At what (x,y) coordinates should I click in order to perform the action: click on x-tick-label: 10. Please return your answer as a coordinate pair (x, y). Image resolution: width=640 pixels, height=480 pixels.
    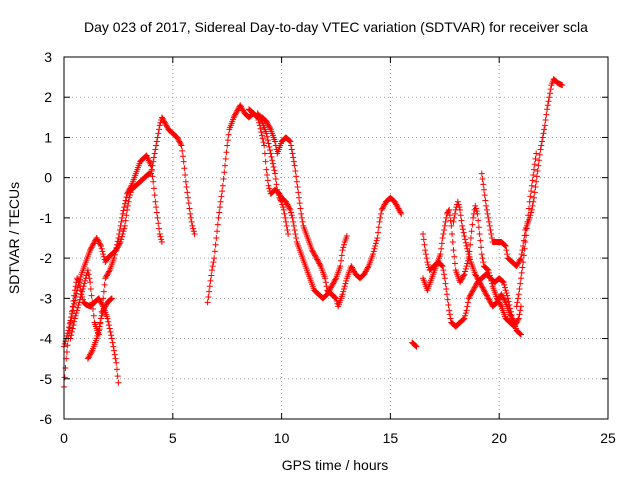
    Looking at the image, I should click on (282, 438).